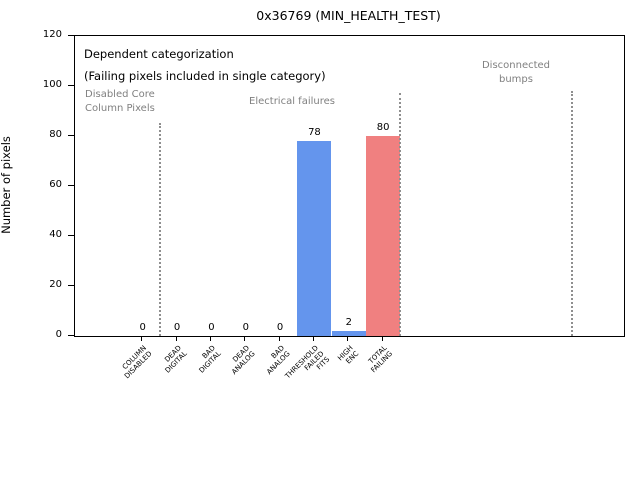 Image resolution: width=640 pixels, height=480 pixels. What do you see at coordinates (348, 355) in the screenshot?
I see `x-tick-label: HIGH ENC` at bounding box center [348, 355].